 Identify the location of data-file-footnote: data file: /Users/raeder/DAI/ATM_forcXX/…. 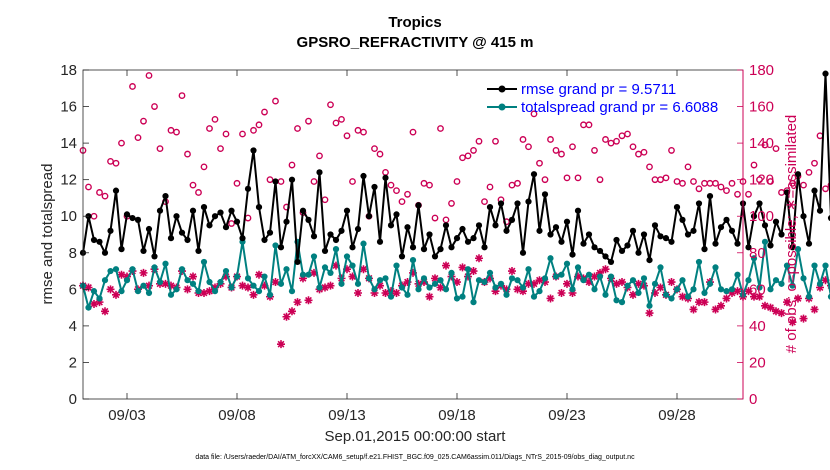
(415, 457).